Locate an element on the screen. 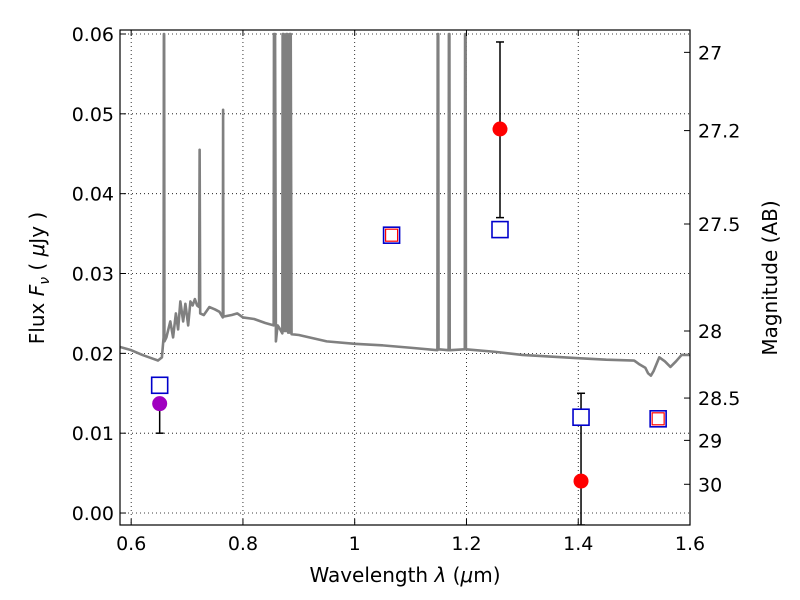  y-tick-label: 0.03 is located at coordinates (93, 275).